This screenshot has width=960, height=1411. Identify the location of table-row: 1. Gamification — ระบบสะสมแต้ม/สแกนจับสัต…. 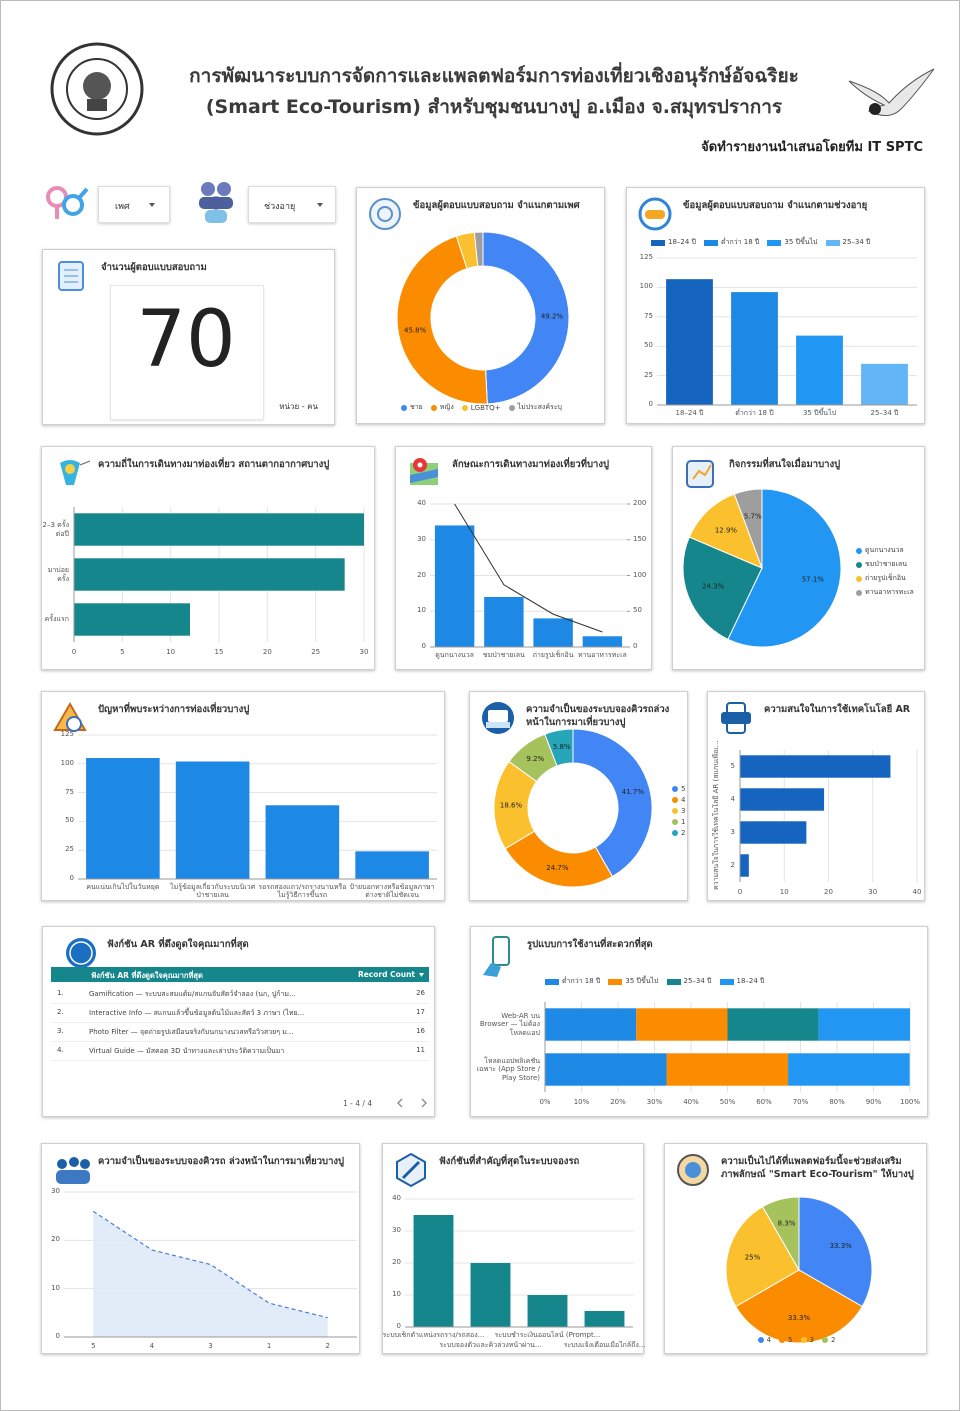
(240, 994).